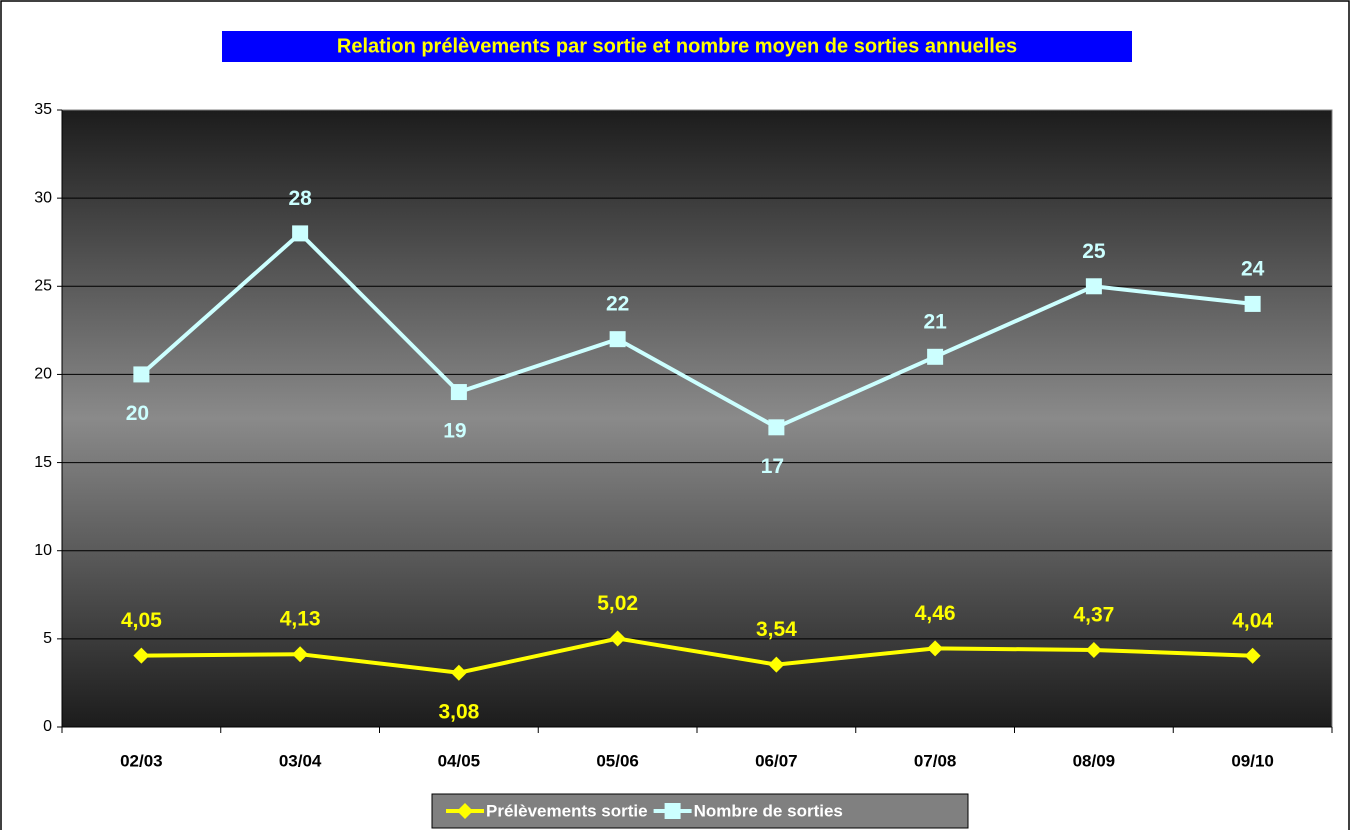 This screenshot has width=1351, height=830. I want to click on x-tick-label: 08/09, so click(1094, 760).